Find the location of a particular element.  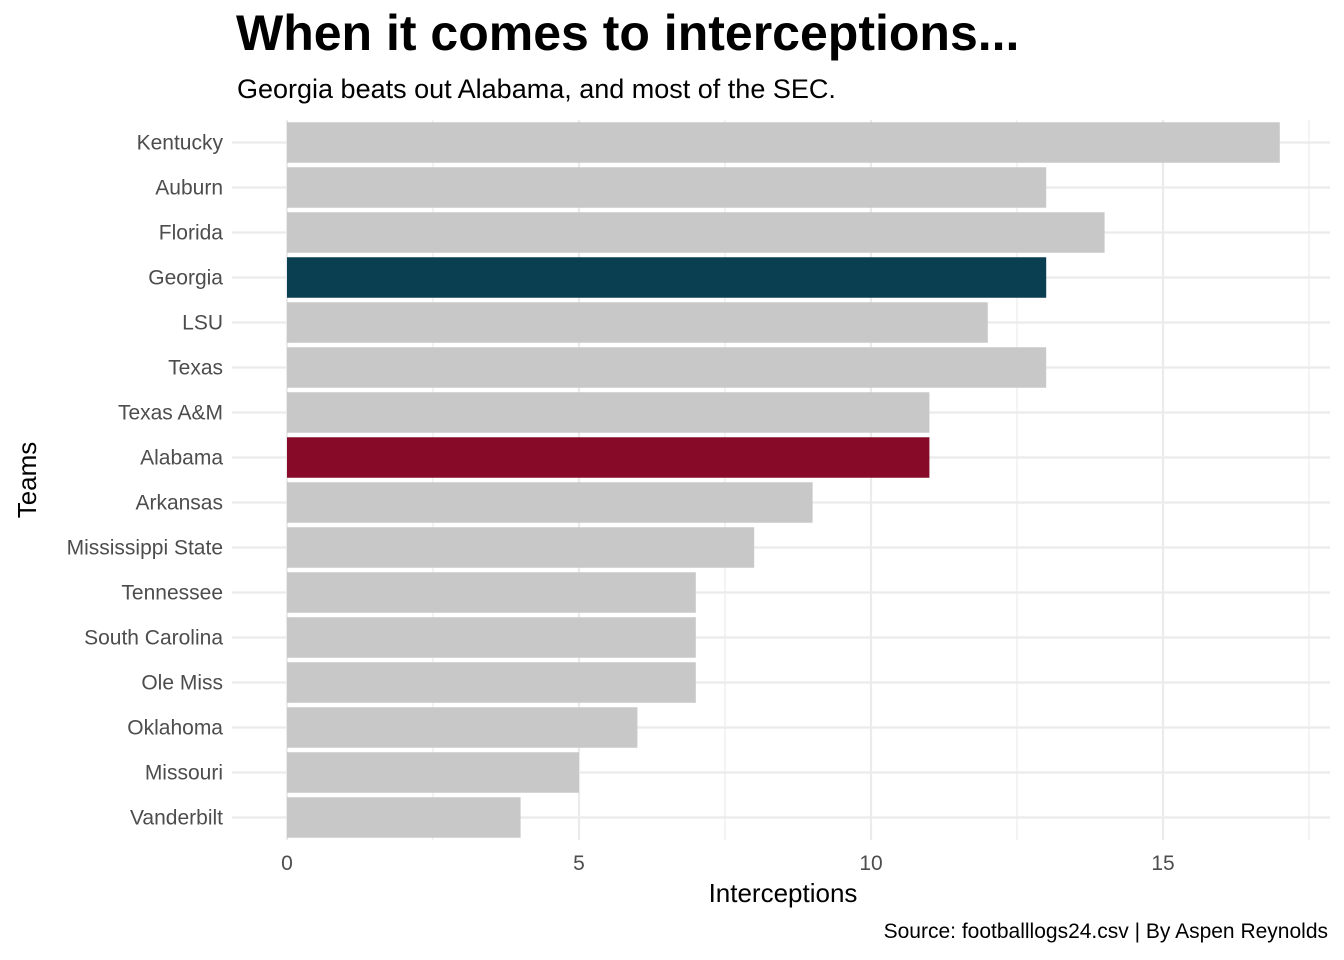

y-tick-label-vanderbilt: Vanderbilt is located at coordinates (176, 818).